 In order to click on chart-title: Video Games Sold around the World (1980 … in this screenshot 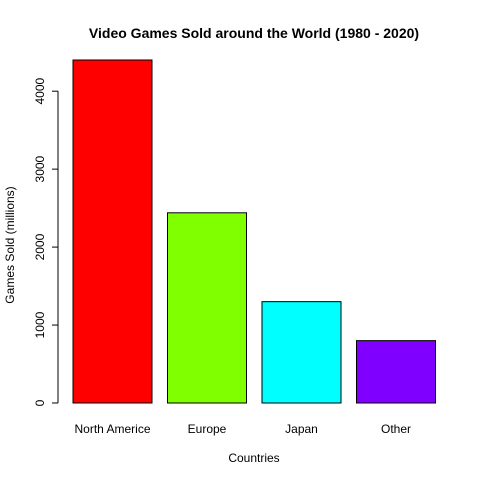, I will do `click(254, 33)`.